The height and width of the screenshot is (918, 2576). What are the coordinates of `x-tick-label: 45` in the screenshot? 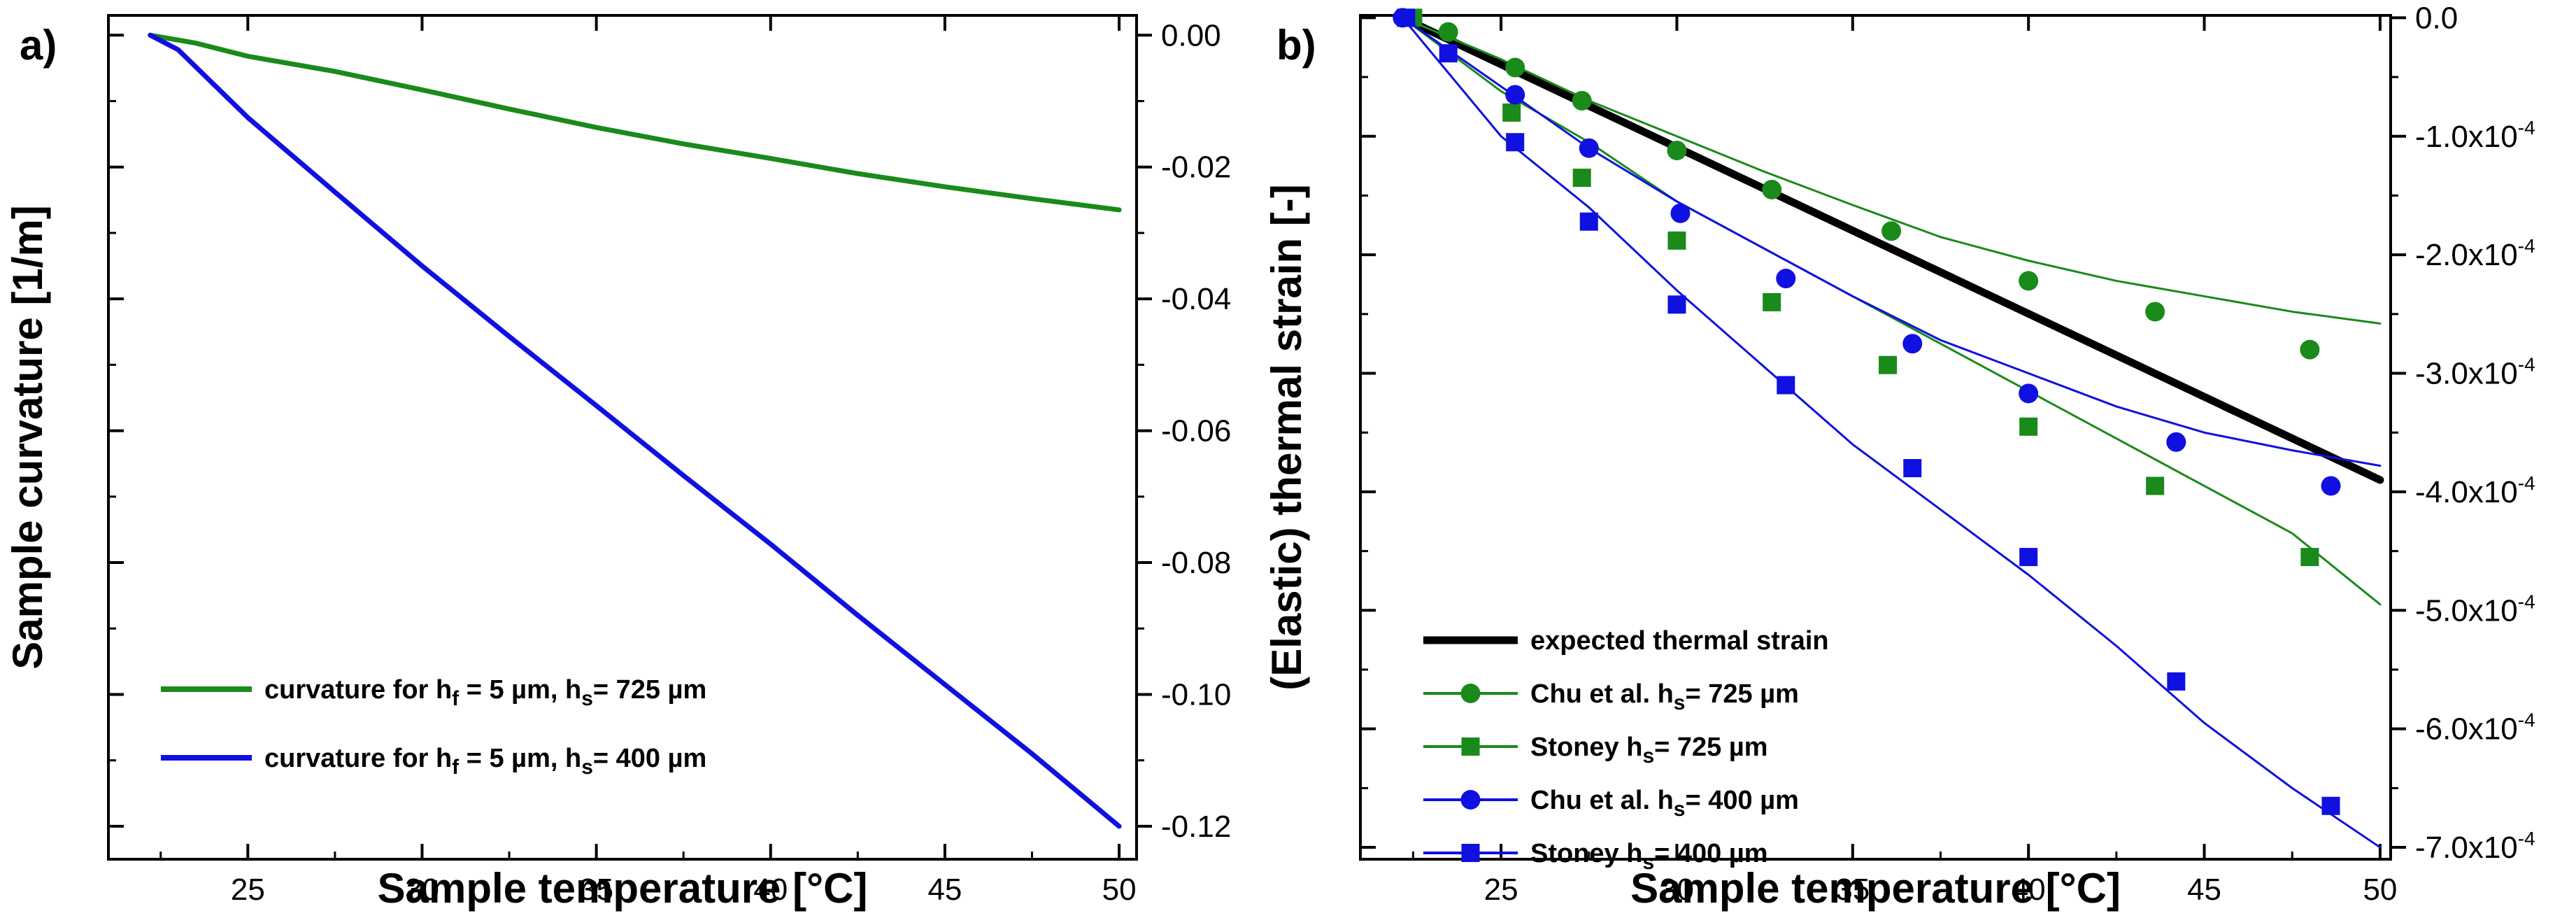 It's located at (944, 890).